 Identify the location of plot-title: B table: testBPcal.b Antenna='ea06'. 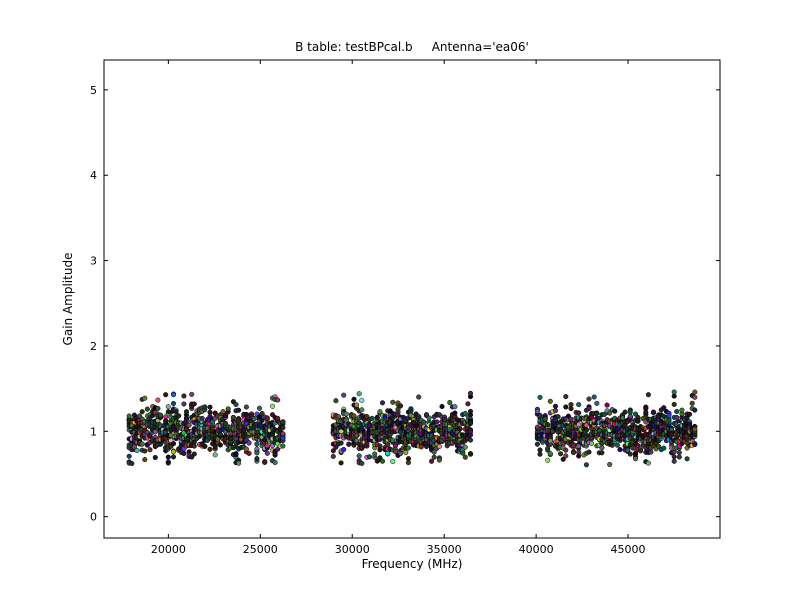
(412, 47).